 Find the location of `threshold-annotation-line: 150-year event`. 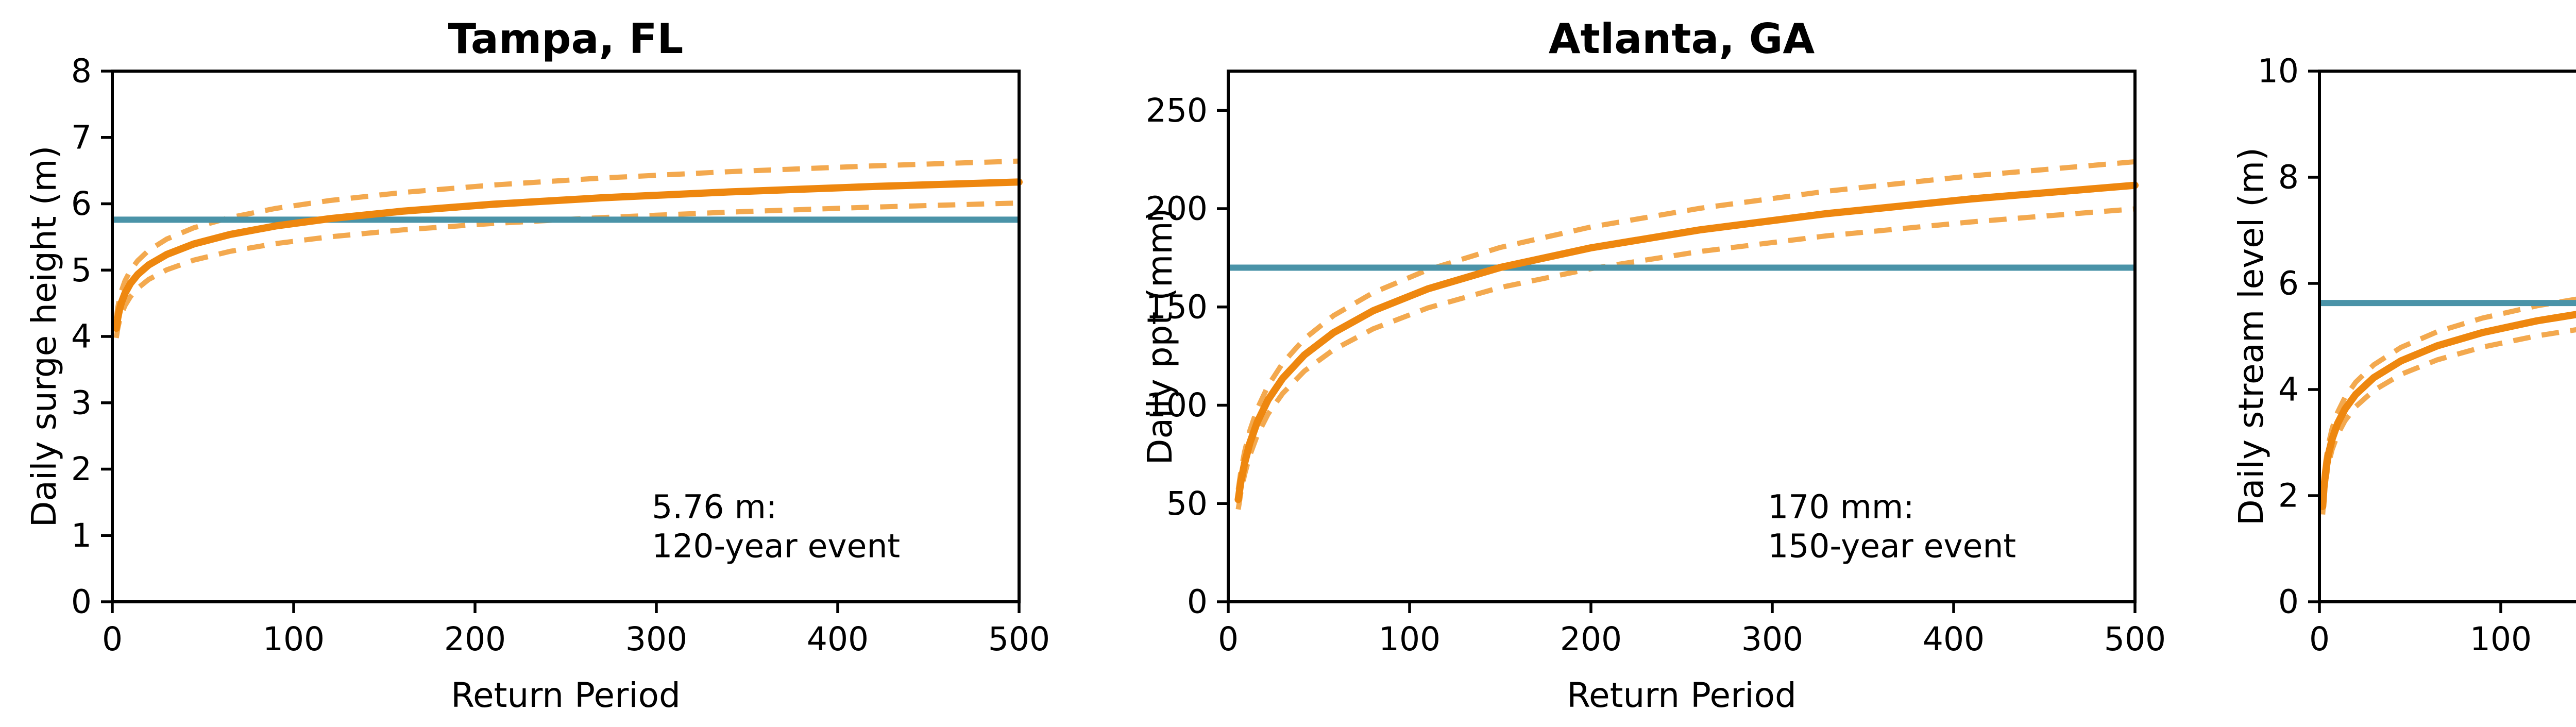

threshold-annotation-line: 150-year event is located at coordinates (1892, 546).